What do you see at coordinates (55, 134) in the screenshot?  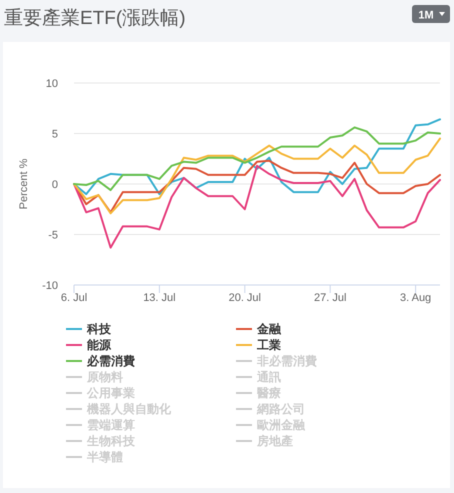 I see `y-tick-label: 5` at bounding box center [55, 134].